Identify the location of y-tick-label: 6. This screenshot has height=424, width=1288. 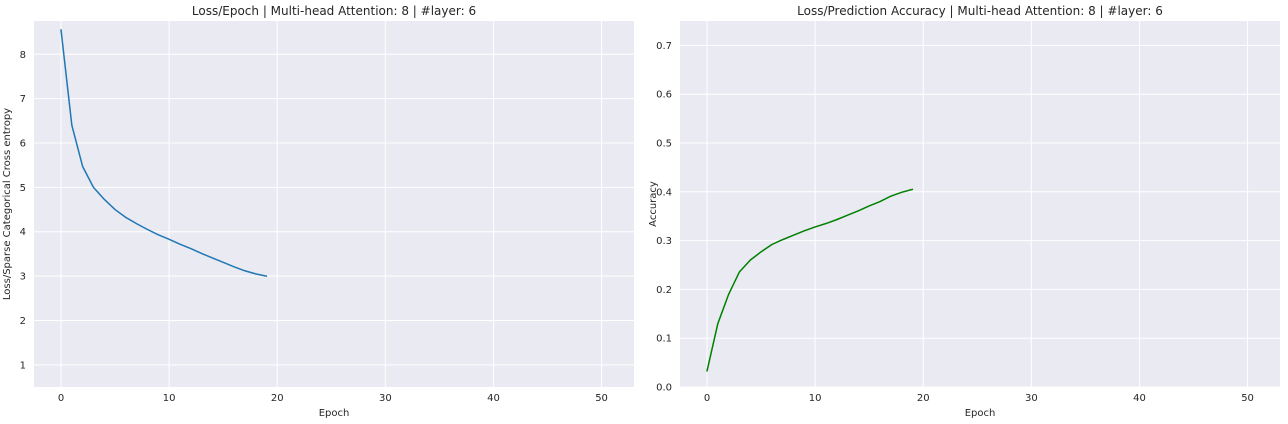
(23, 144).